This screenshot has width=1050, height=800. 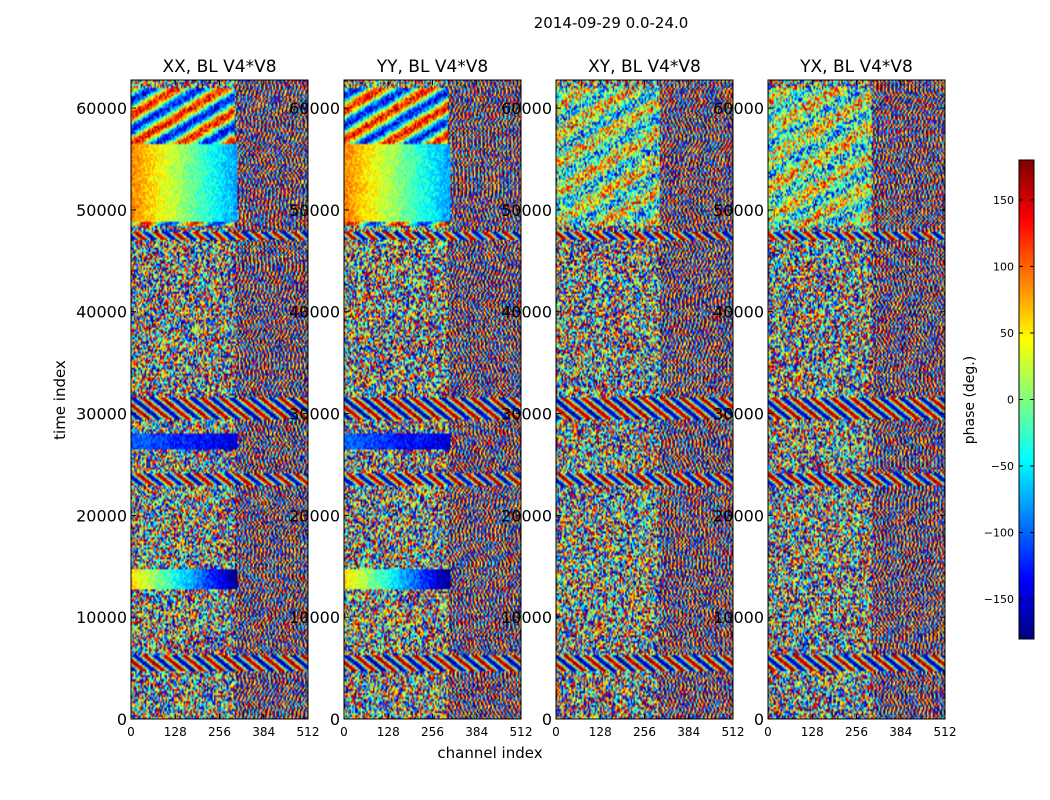 What do you see at coordinates (489, 753) in the screenshot?
I see `x-axis-label: channel index` at bounding box center [489, 753].